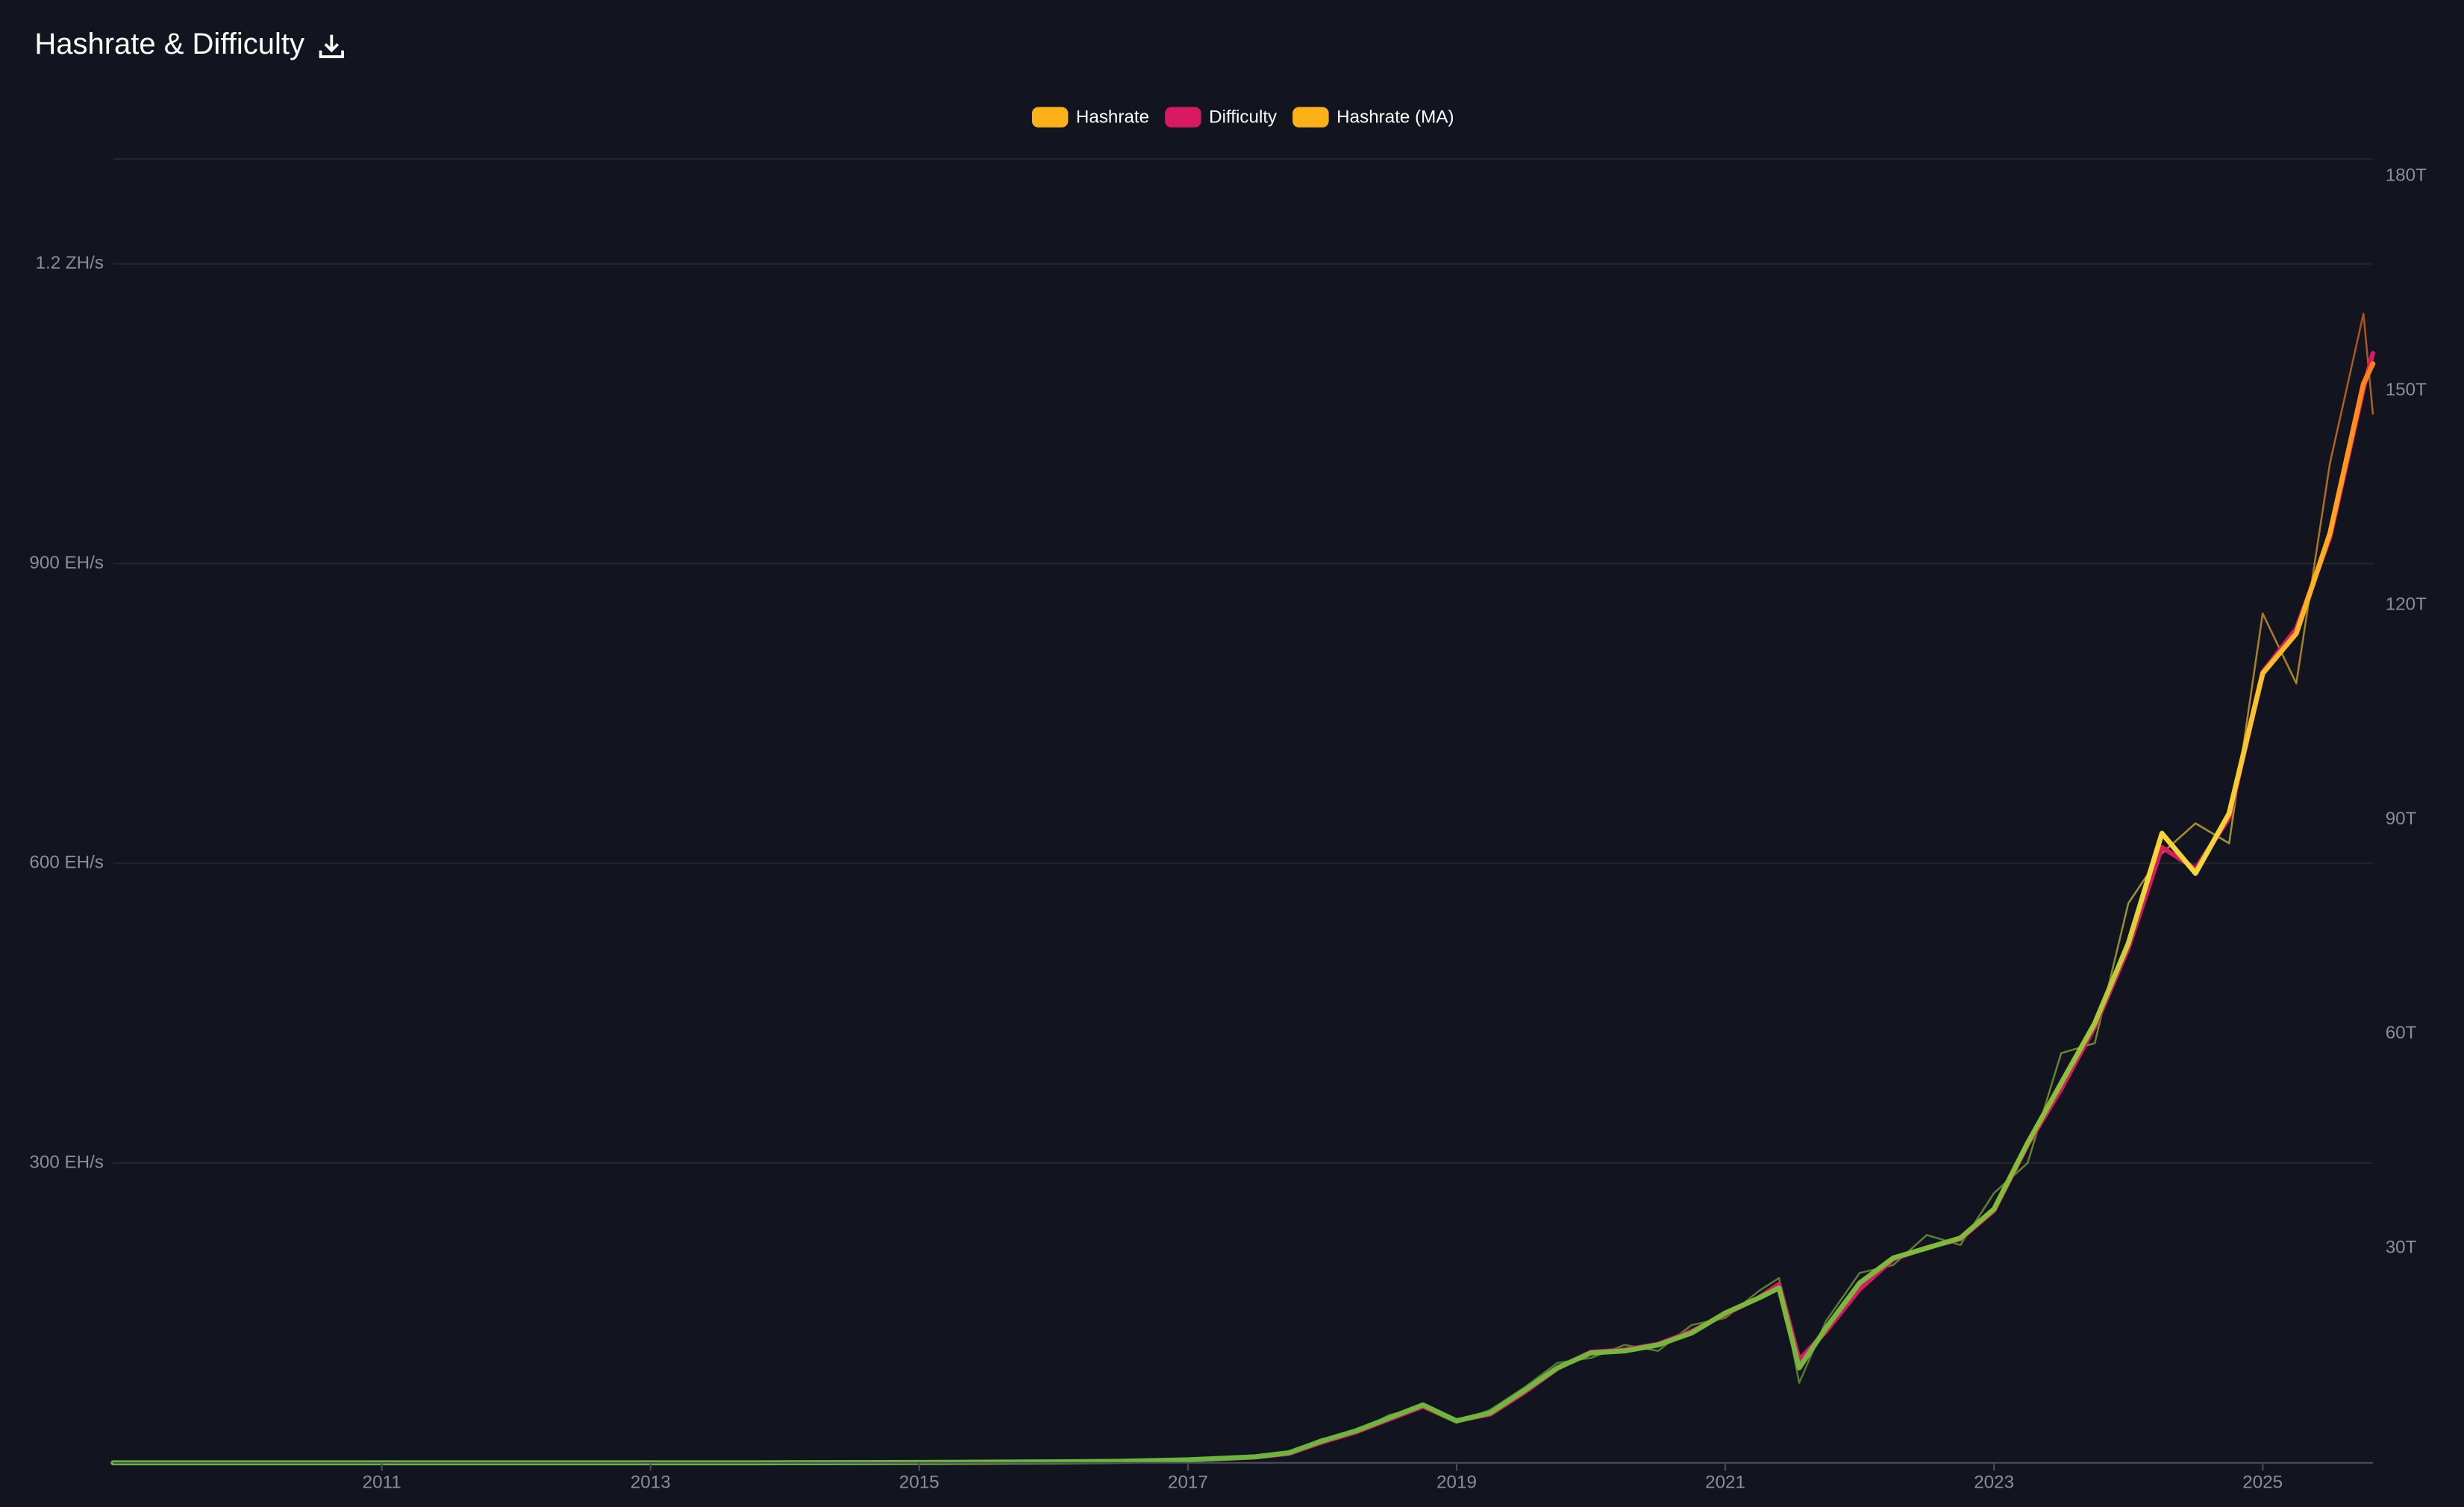  What do you see at coordinates (651, 1483) in the screenshot?
I see `x-tick-label: 2013` at bounding box center [651, 1483].